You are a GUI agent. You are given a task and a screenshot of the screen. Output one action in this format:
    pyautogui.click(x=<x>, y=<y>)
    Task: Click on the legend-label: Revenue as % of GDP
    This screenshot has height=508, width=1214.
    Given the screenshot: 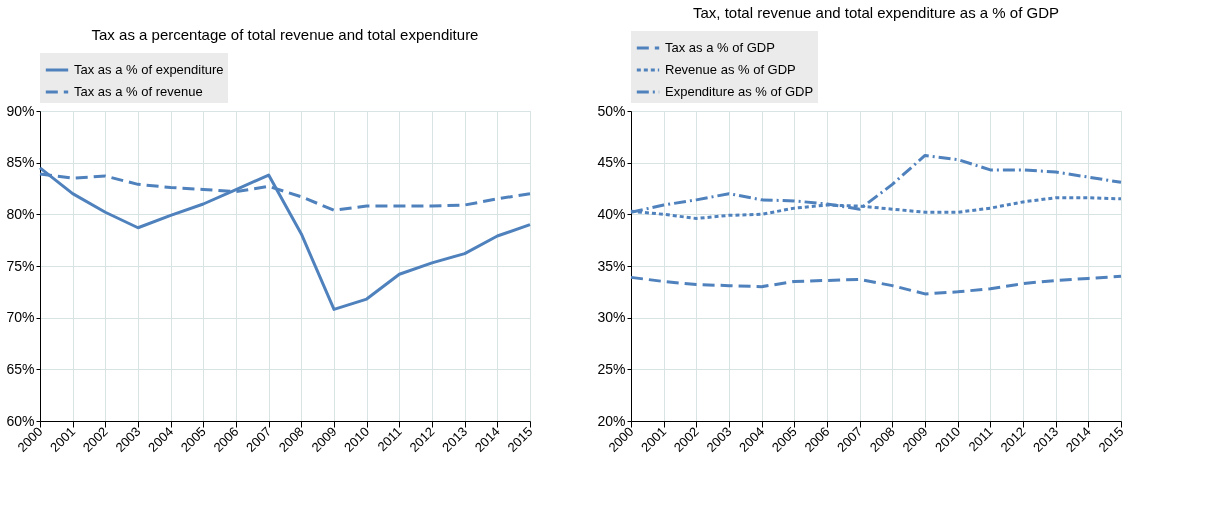 What is the action you would take?
    pyautogui.click(x=730, y=69)
    